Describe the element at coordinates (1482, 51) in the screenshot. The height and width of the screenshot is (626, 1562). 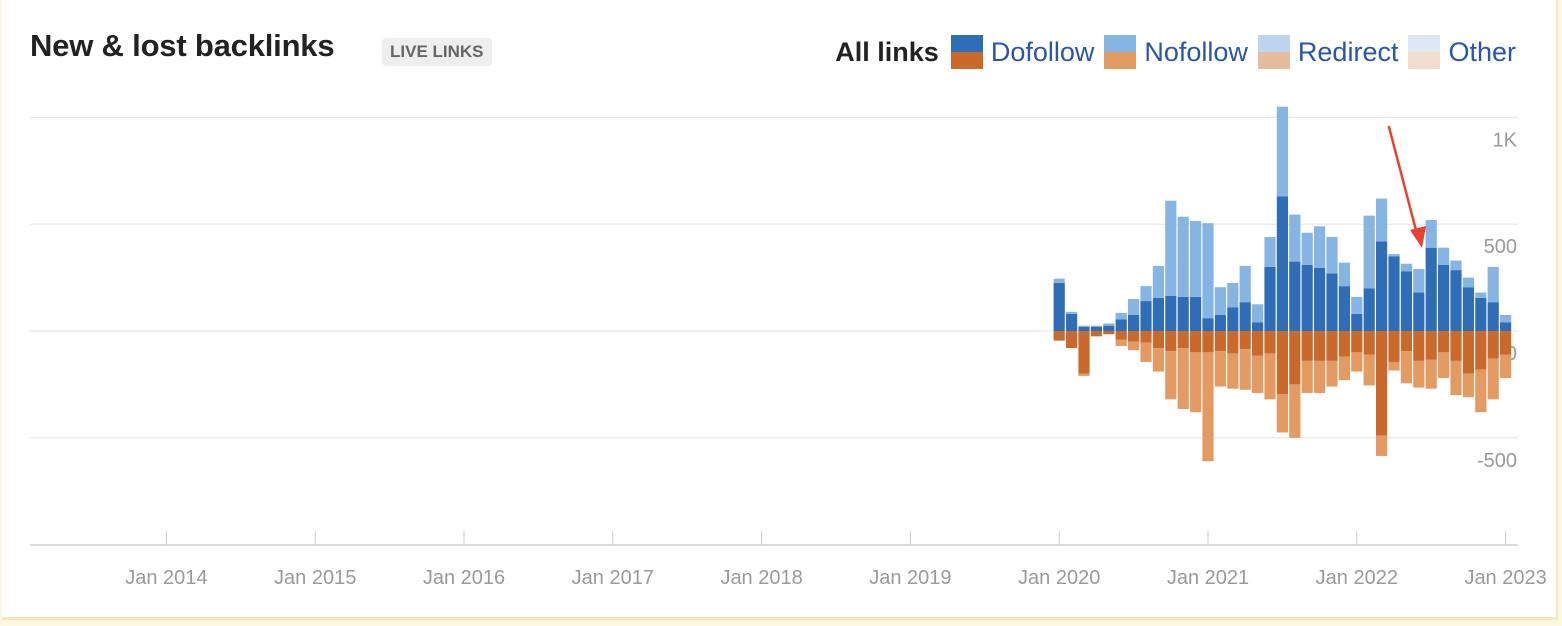
I see `legend-label-other: Other` at that location.